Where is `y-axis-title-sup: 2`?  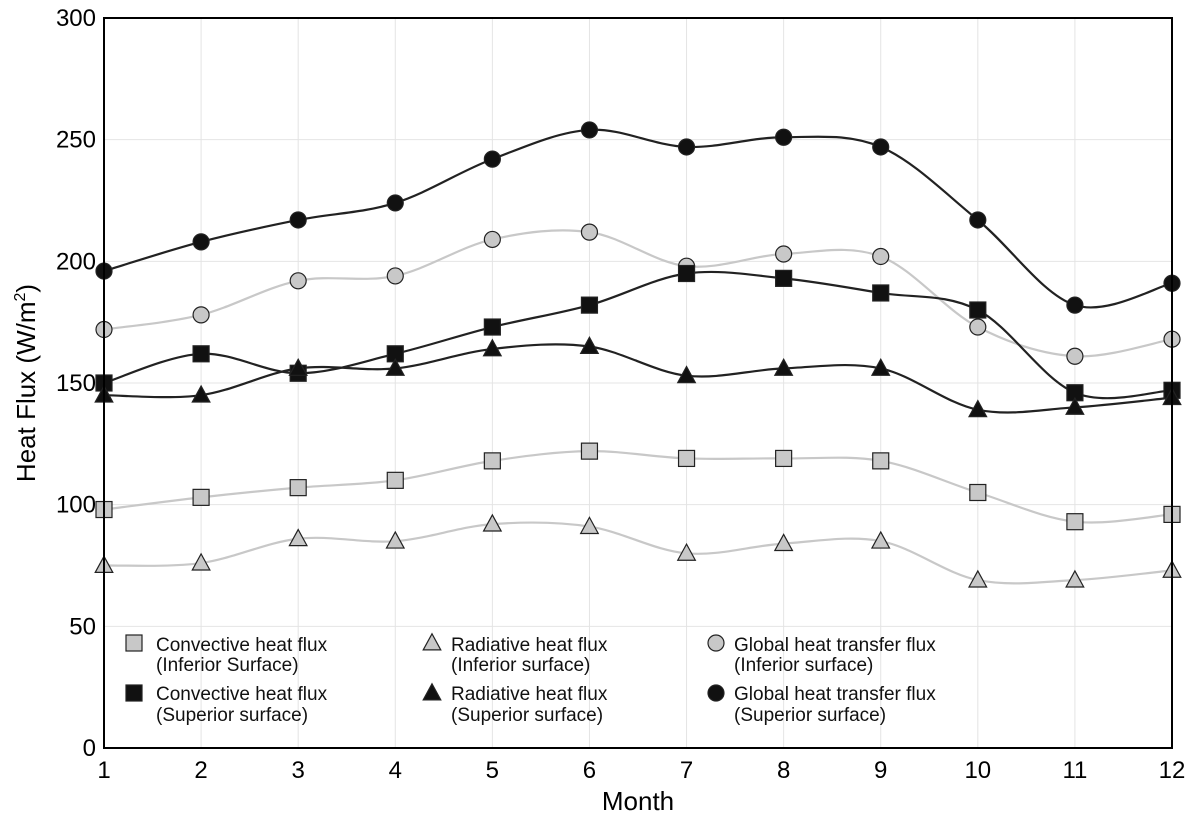 y-axis-title-sup: 2 is located at coordinates (20, 297).